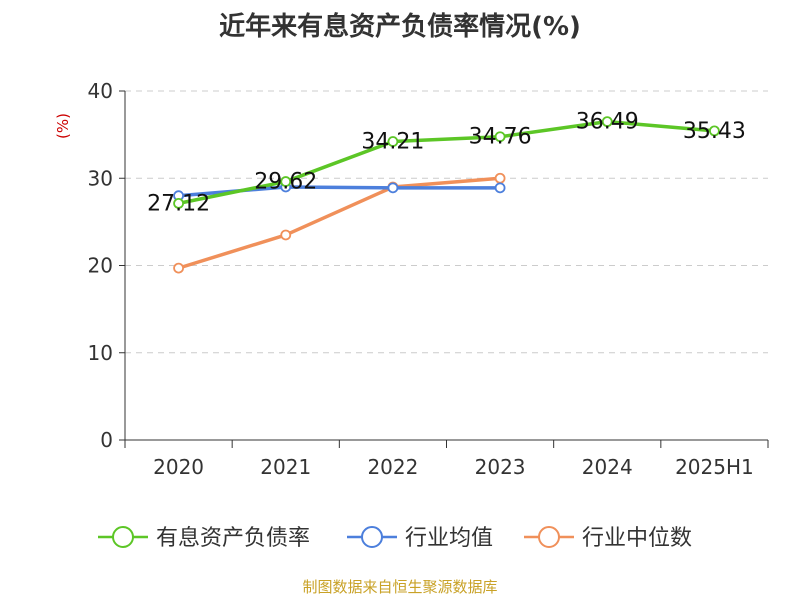 This screenshot has height=600, width=800. I want to click on y-tick-label: 20, so click(100, 266).